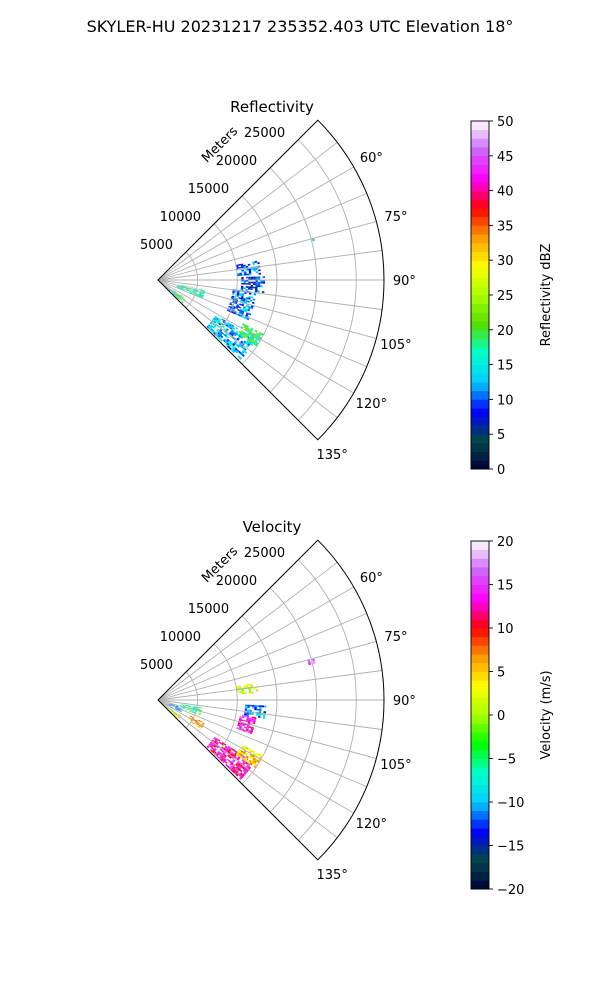  Describe the element at coordinates (395, 345) in the screenshot. I see `reflectivity-angle-tick: 105°` at that location.